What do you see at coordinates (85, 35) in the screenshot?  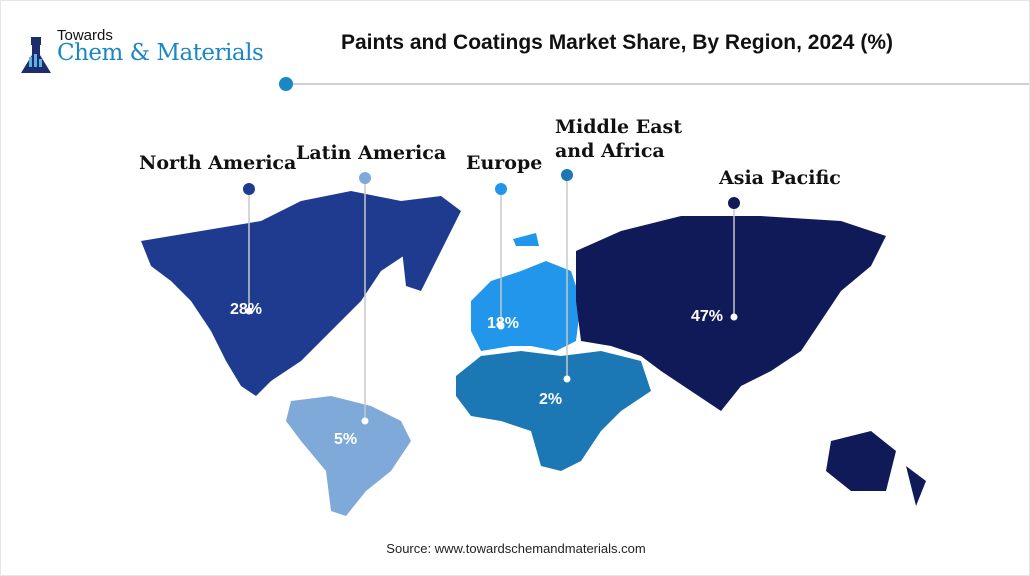 I see `logo-line1: Towards` at bounding box center [85, 35].